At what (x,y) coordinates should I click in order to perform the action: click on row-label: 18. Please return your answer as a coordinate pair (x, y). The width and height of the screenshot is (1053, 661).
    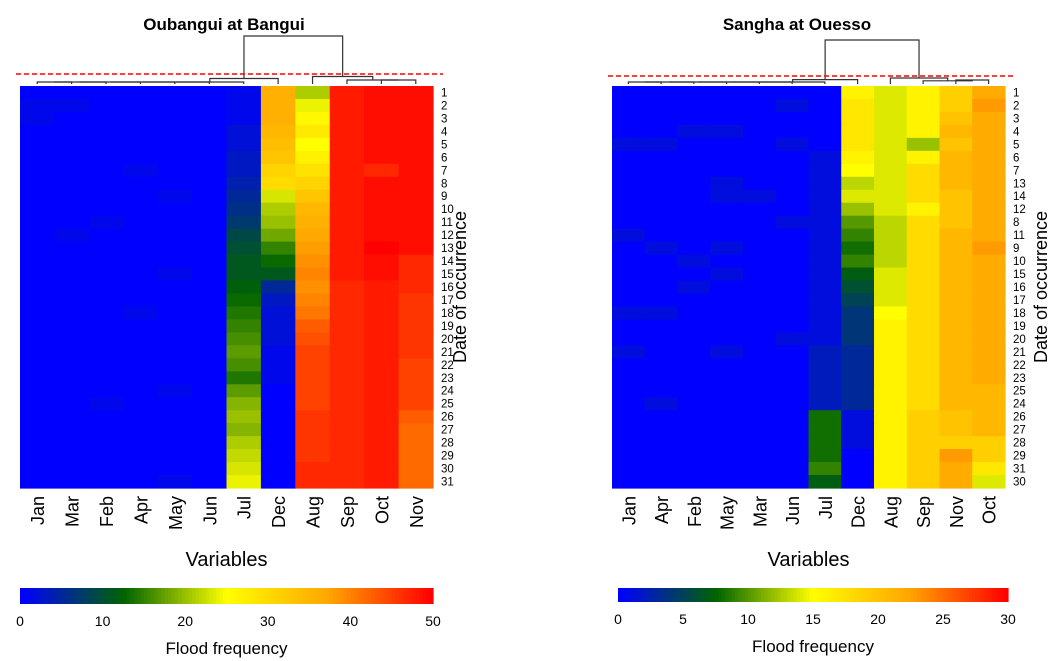
    Looking at the image, I should click on (1019, 314).